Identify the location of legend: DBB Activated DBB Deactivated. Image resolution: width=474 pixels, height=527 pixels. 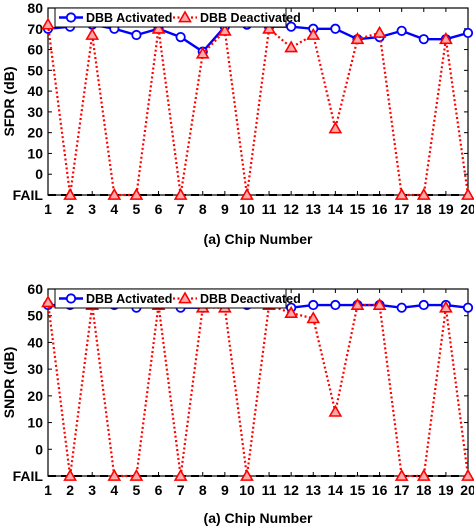
(177, 17).